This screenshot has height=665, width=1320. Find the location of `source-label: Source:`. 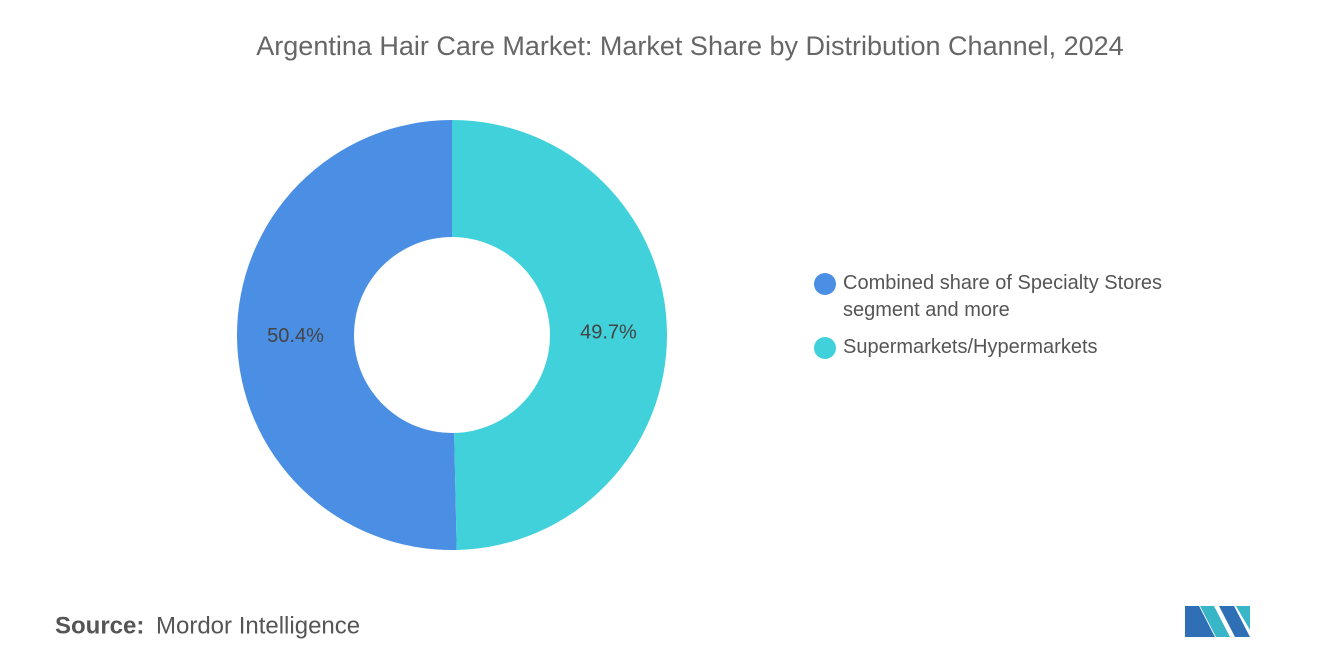

source-label: Source: is located at coordinates (99, 625).